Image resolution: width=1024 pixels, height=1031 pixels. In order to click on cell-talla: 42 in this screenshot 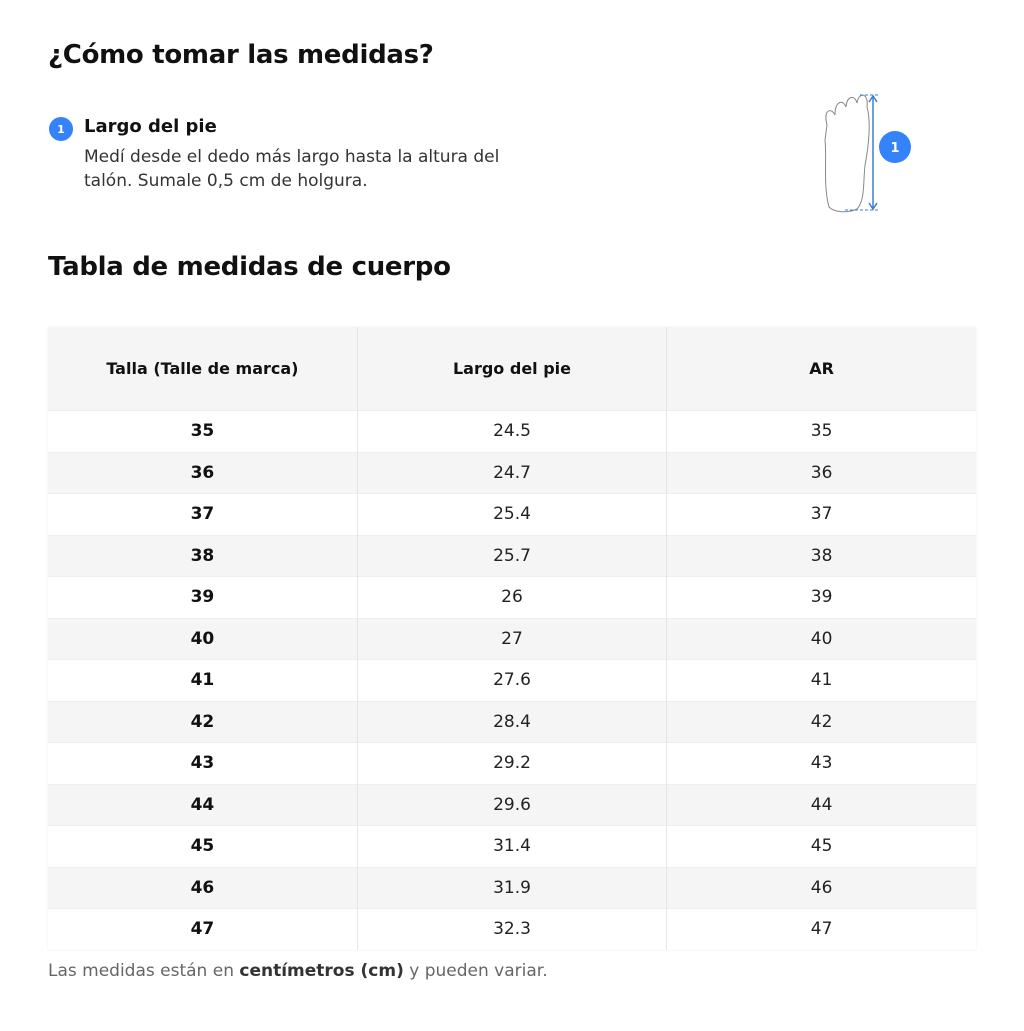, I will do `click(203, 721)`.